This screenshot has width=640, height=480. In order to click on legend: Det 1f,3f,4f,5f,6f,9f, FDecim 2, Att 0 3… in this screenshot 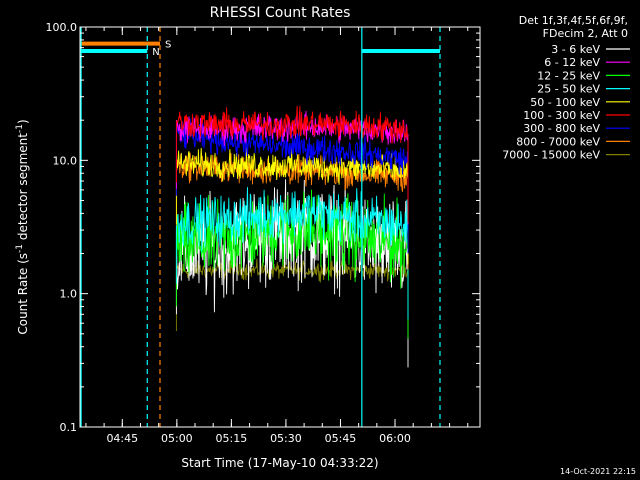, I will do `click(566, 88)`.